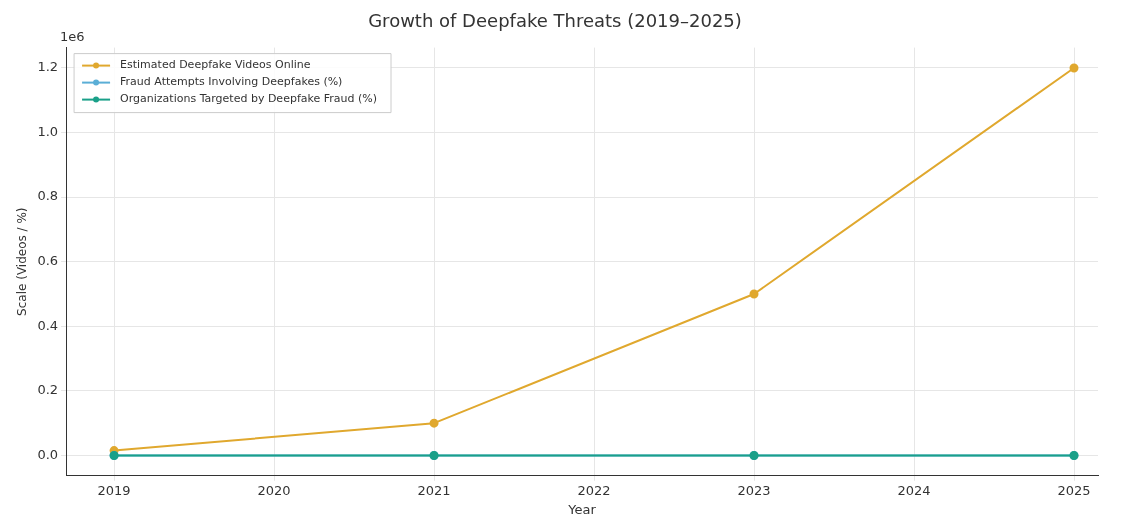  Describe the element at coordinates (754, 490) in the screenshot. I see `x-tick-label: 2023` at that location.